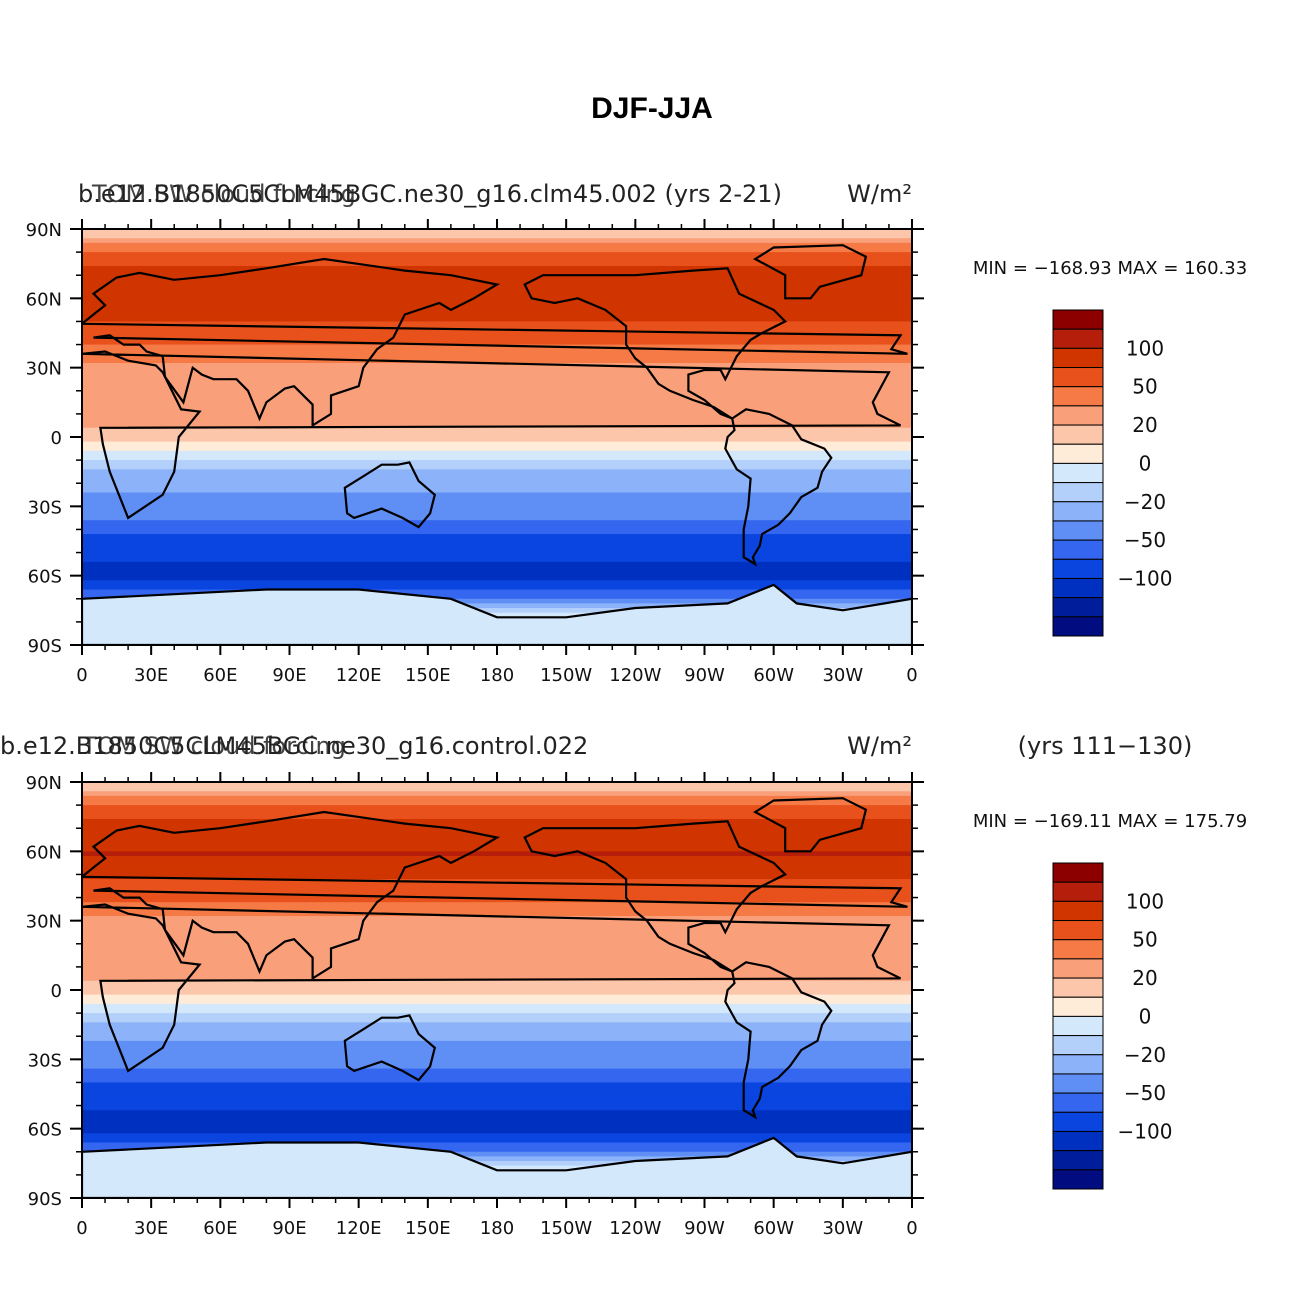 The image size is (1306, 1306). Describe the element at coordinates (704, 1228) in the screenshot. I see `x-tick-label: 90W` at that location.